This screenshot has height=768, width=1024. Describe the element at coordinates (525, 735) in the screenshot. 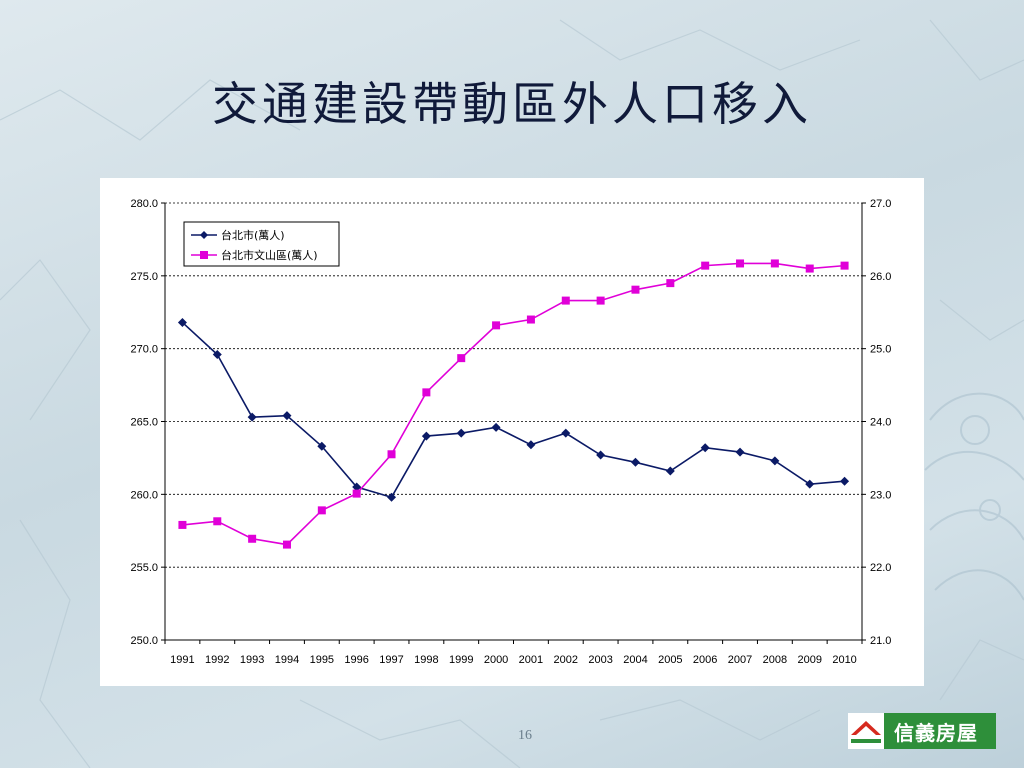

I see `page-number: 16` at that location.